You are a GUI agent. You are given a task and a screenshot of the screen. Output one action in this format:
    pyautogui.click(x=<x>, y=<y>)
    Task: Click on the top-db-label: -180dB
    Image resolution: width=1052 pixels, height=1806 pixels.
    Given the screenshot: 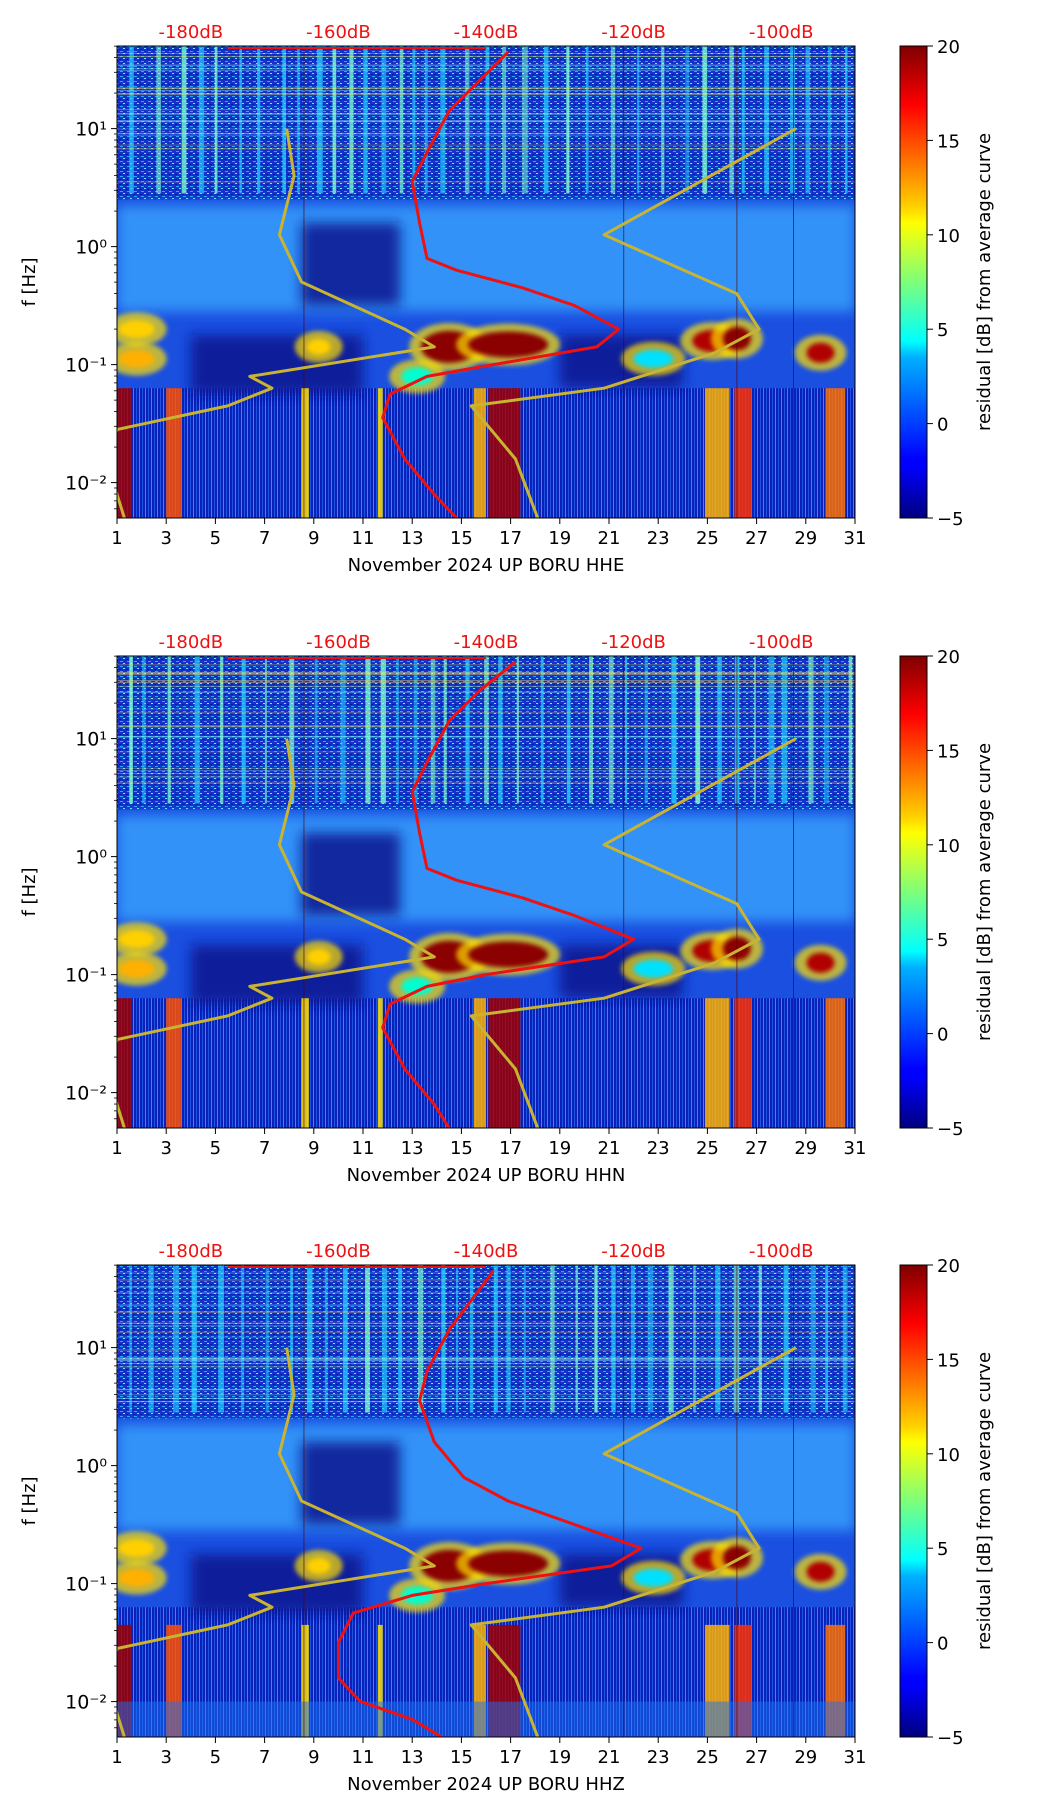 What is the action you would take?
    pyautogui.click(x=190, y=642)
    